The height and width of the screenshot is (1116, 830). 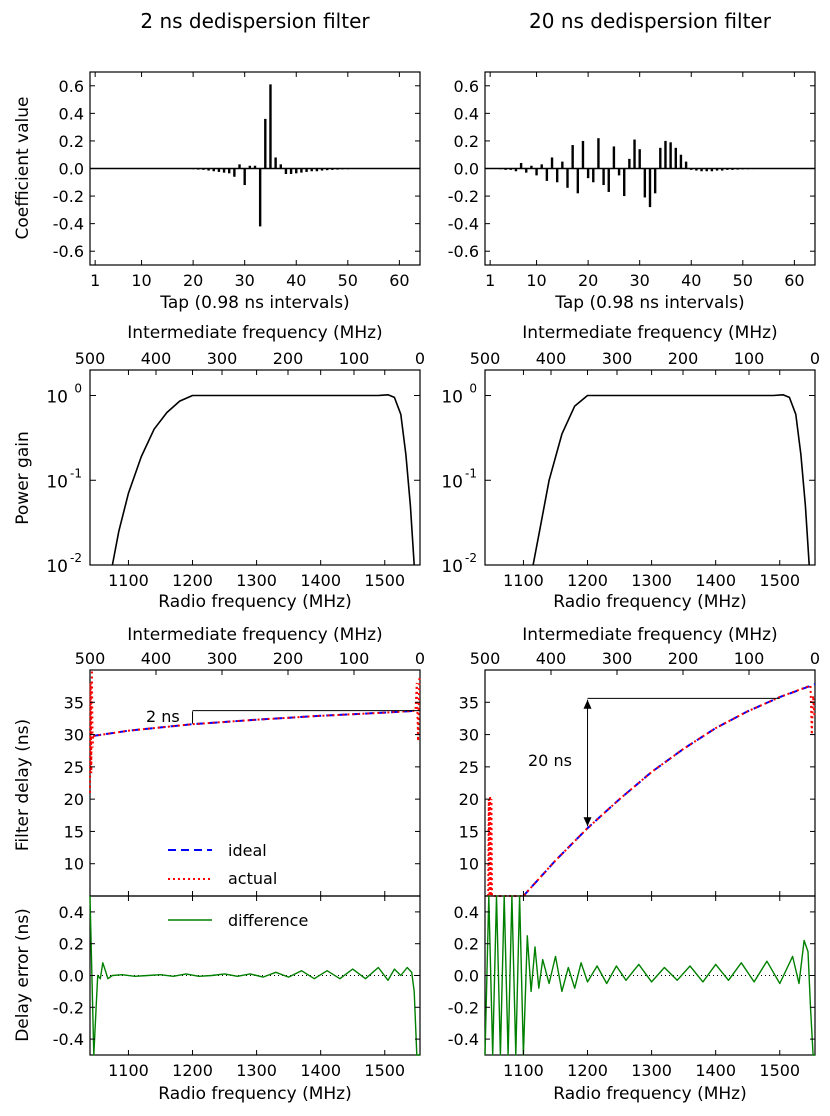 I want to click on ytick-label-5-0: 35, so click(x=469, y=702).